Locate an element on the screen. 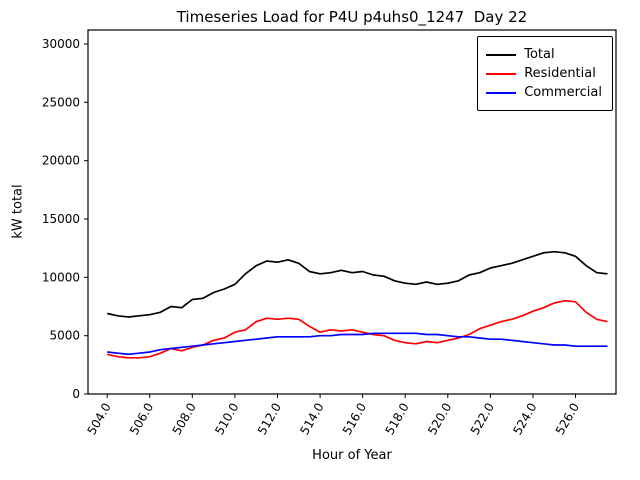 This screenshot has height=480, width=640. y-tick-label: 30000 is located at coordinates (61, 44).